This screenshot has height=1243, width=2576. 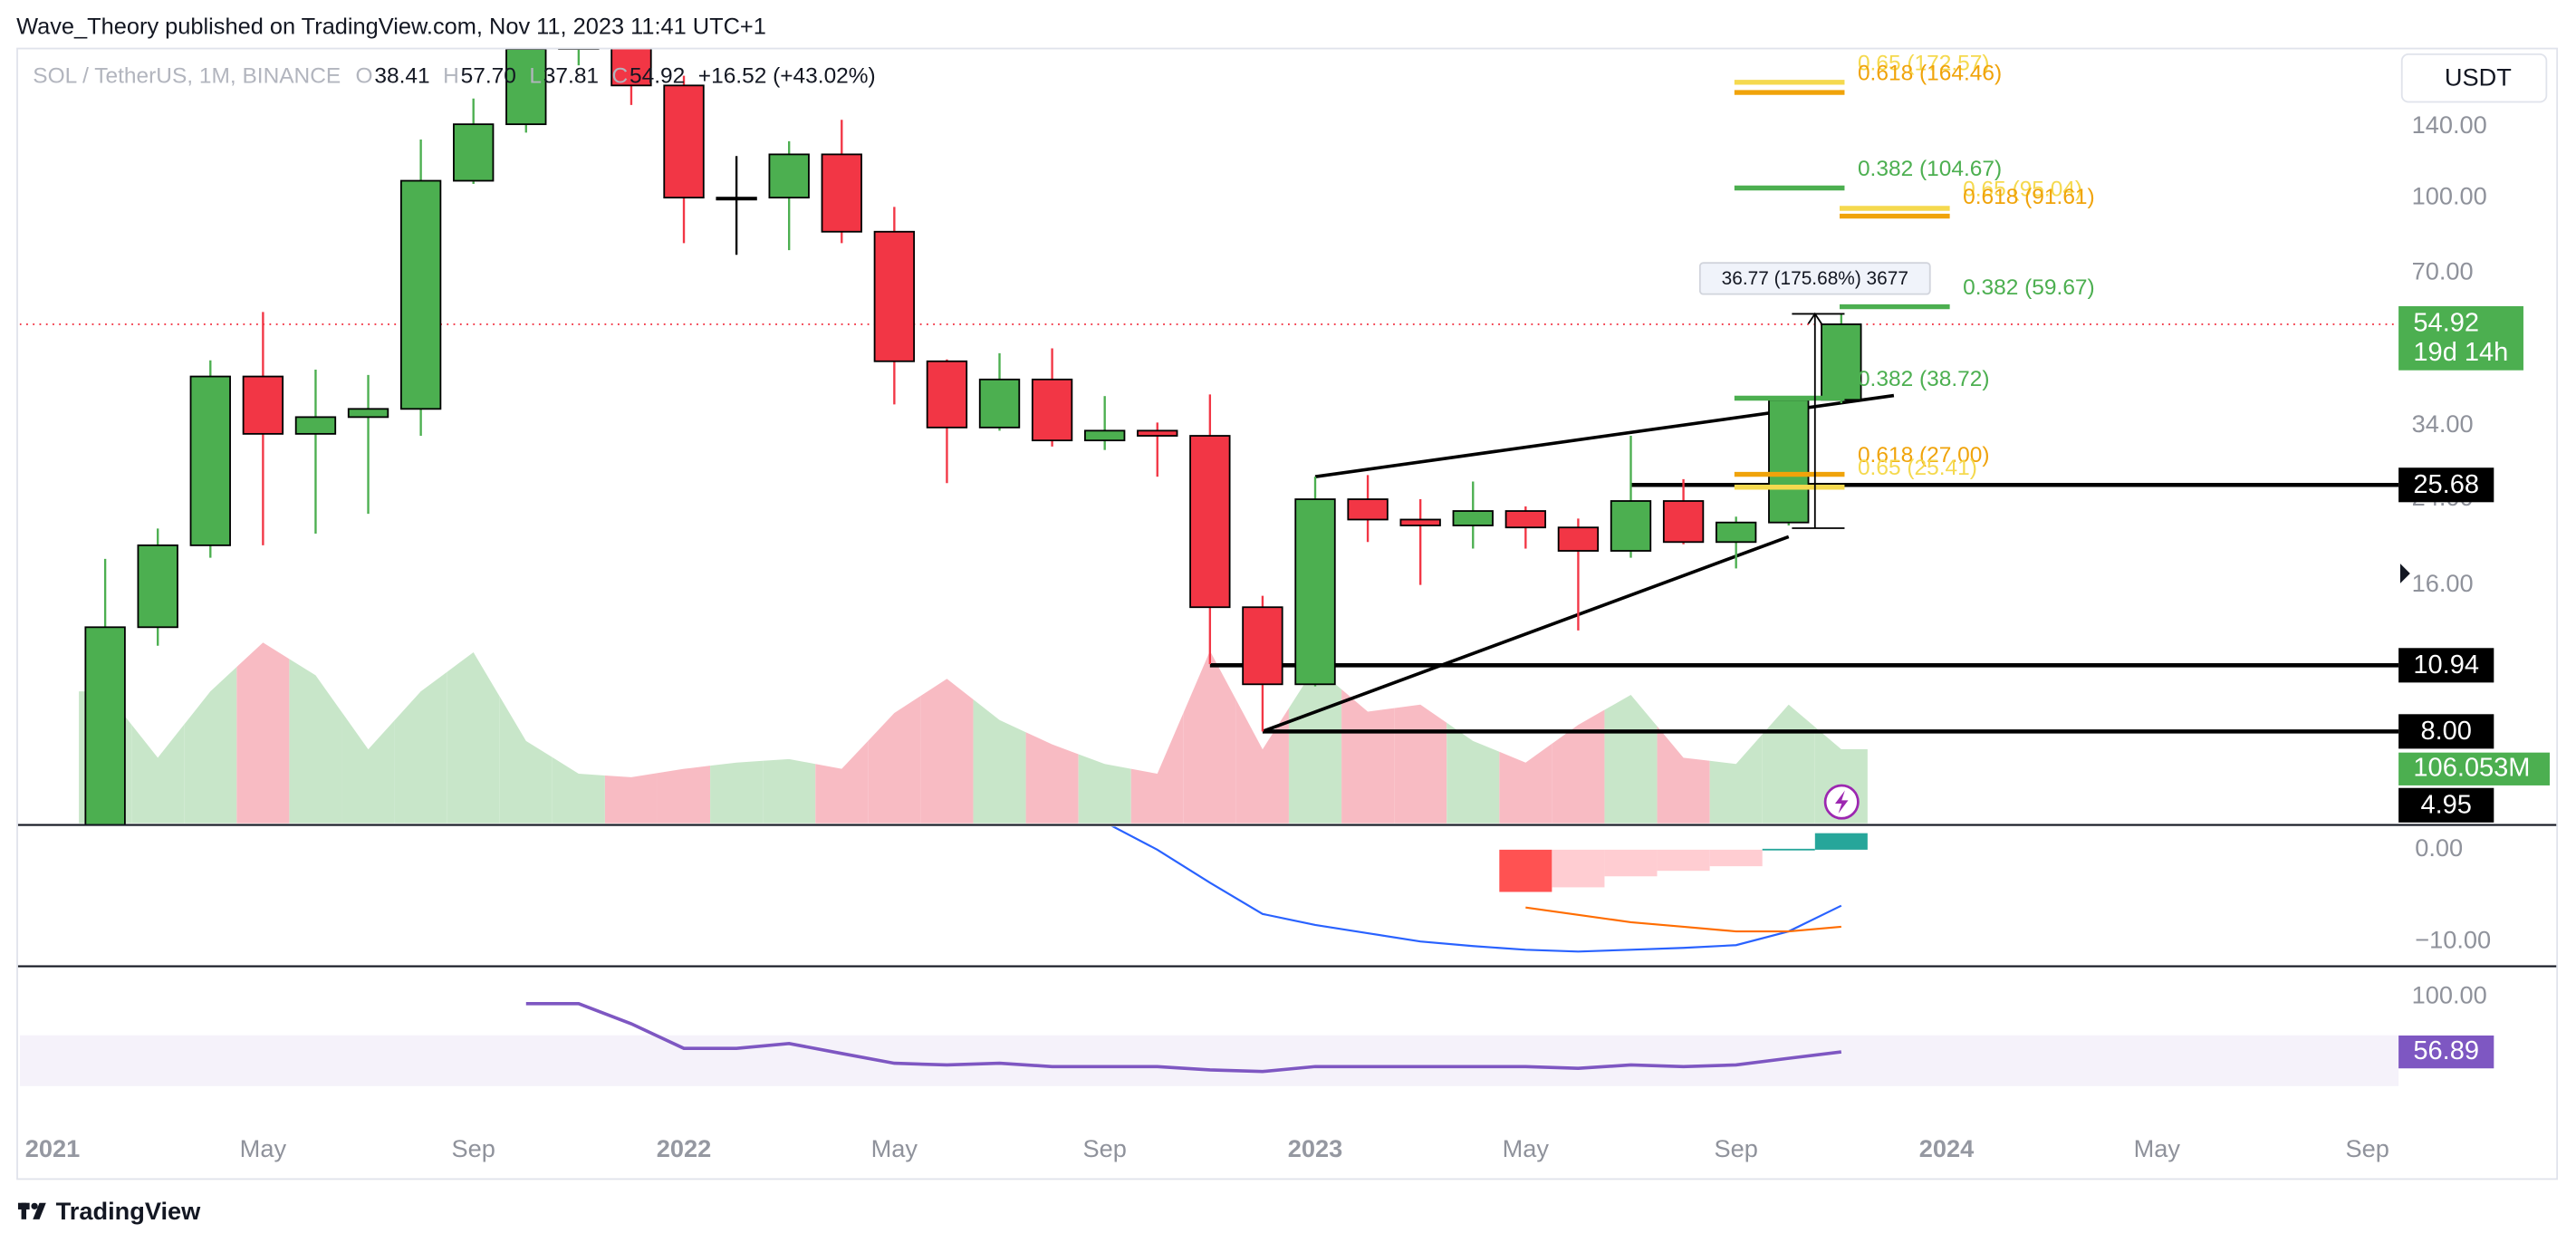 I want to click on fib-label: 0.65 (95.04), so click(x=2022, y=190).